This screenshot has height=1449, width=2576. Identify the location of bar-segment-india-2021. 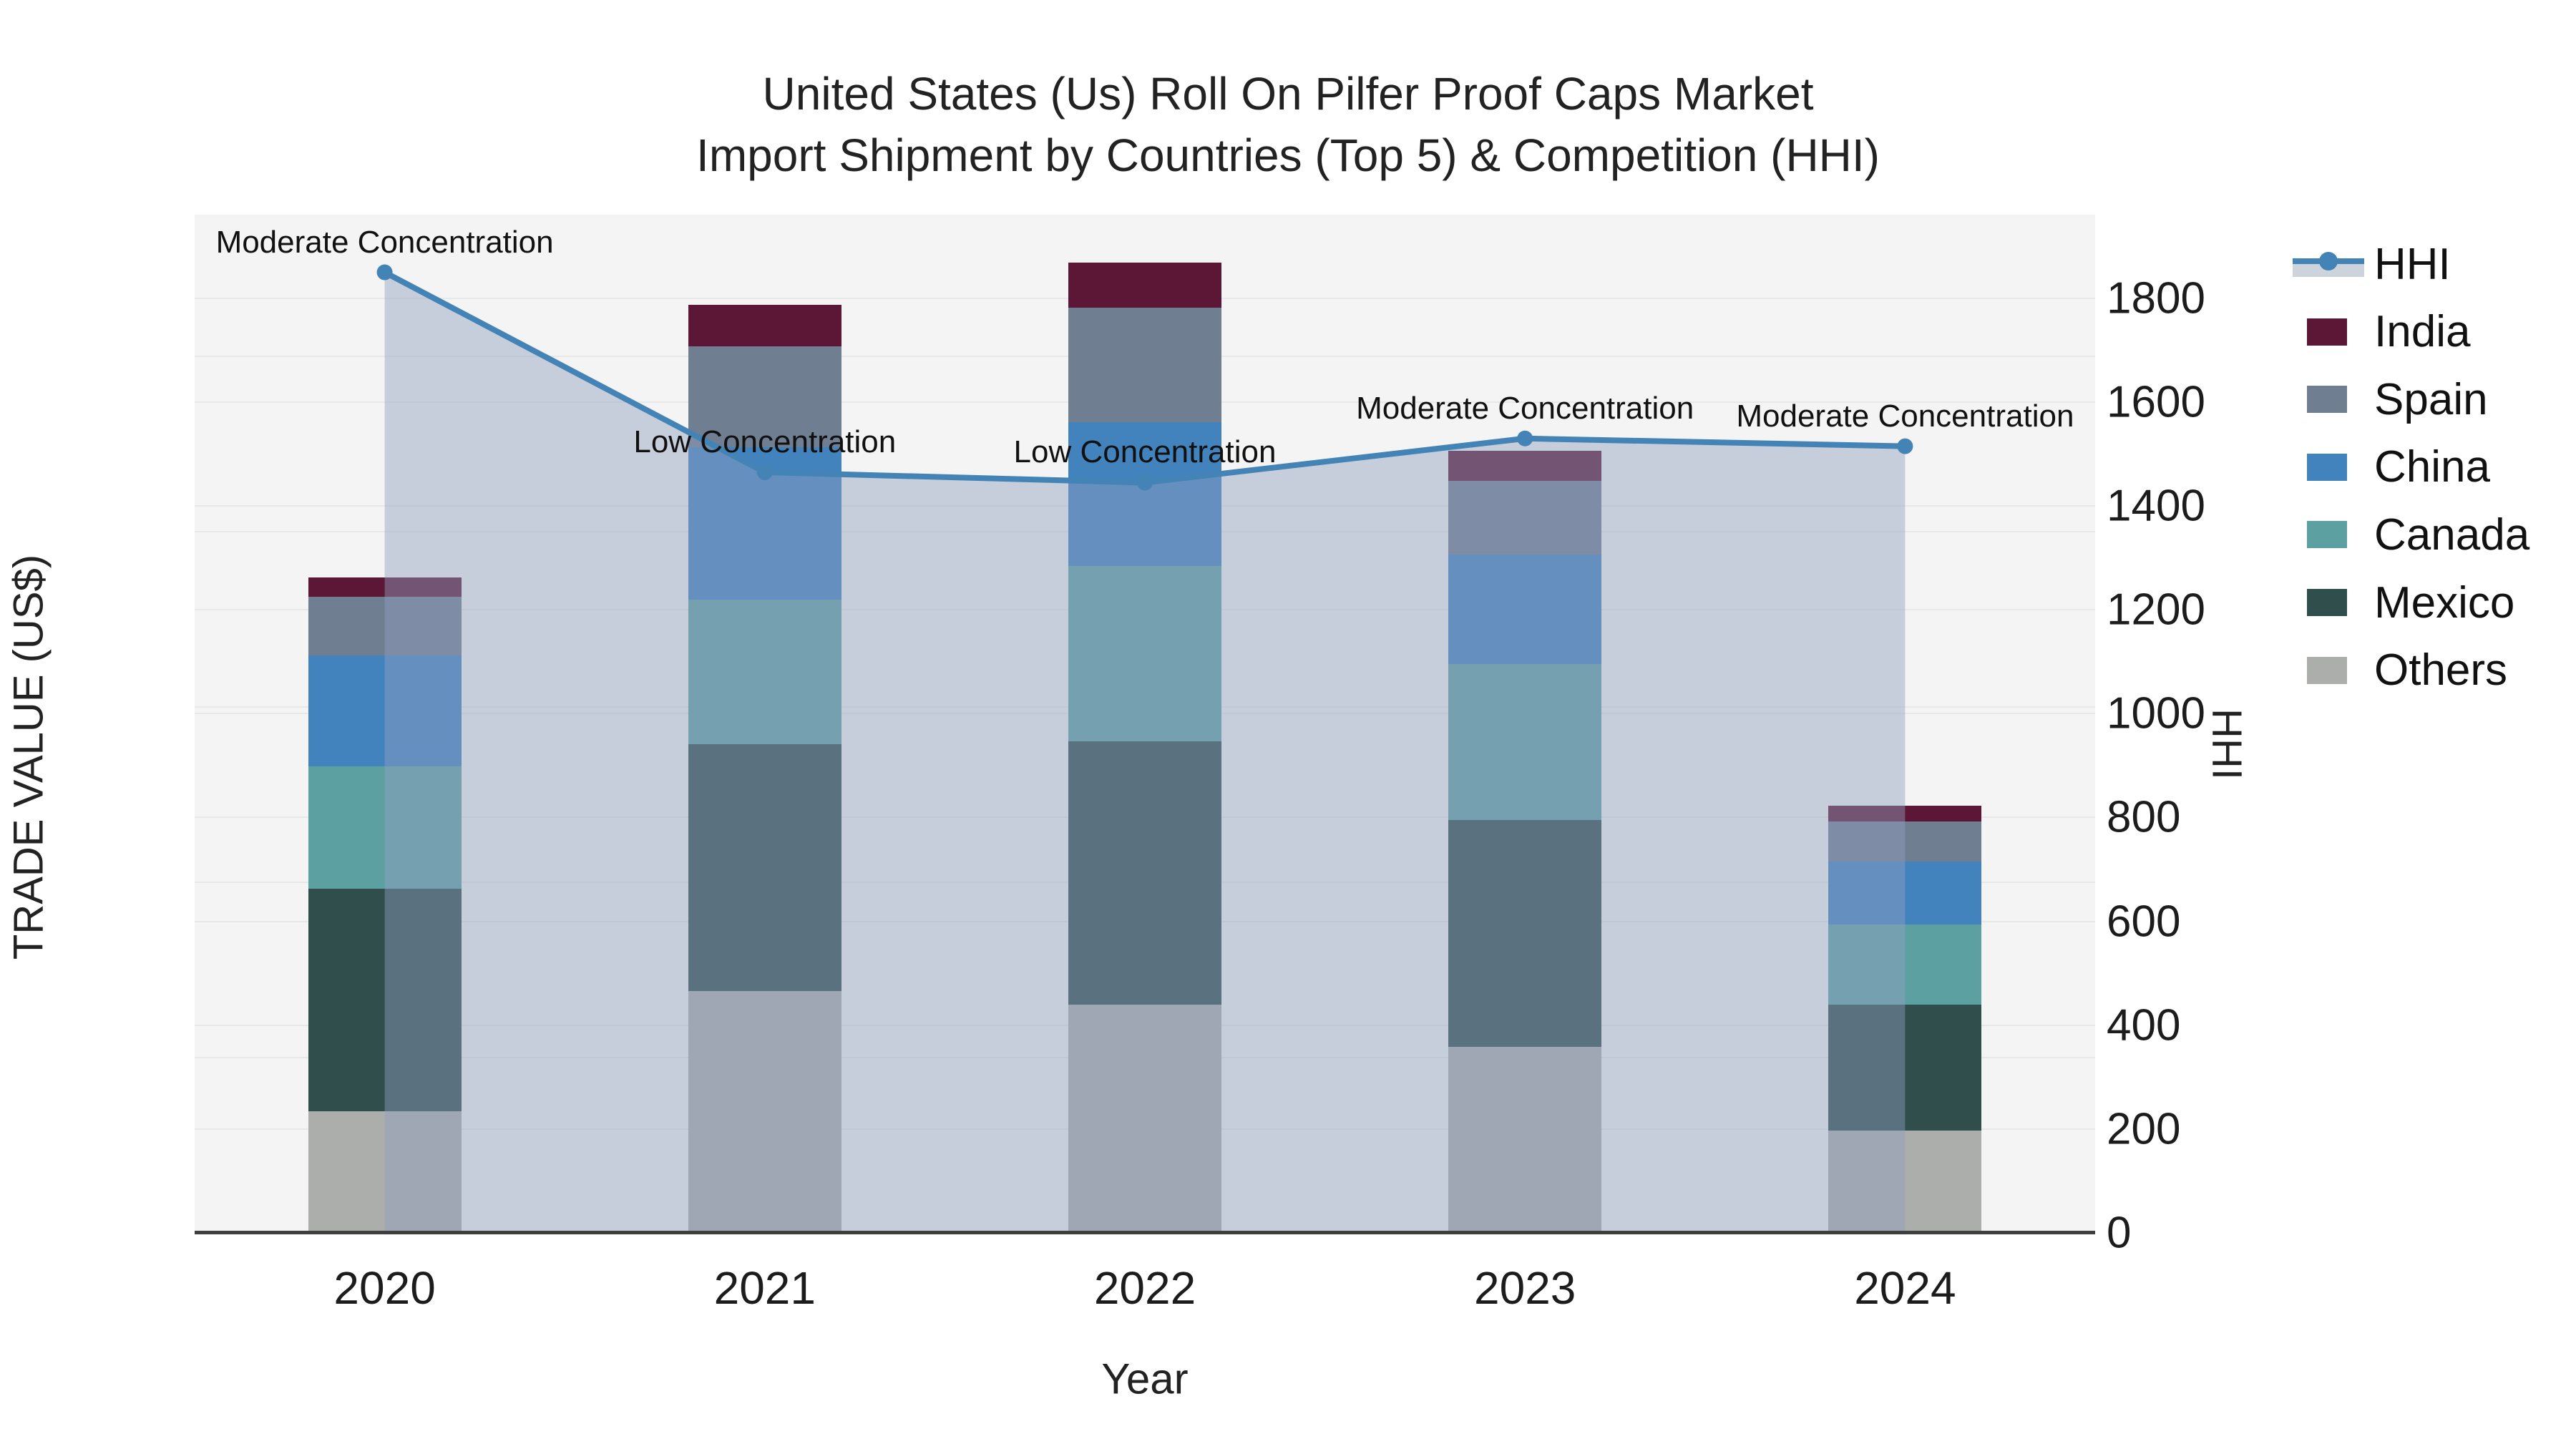
(764, 325).